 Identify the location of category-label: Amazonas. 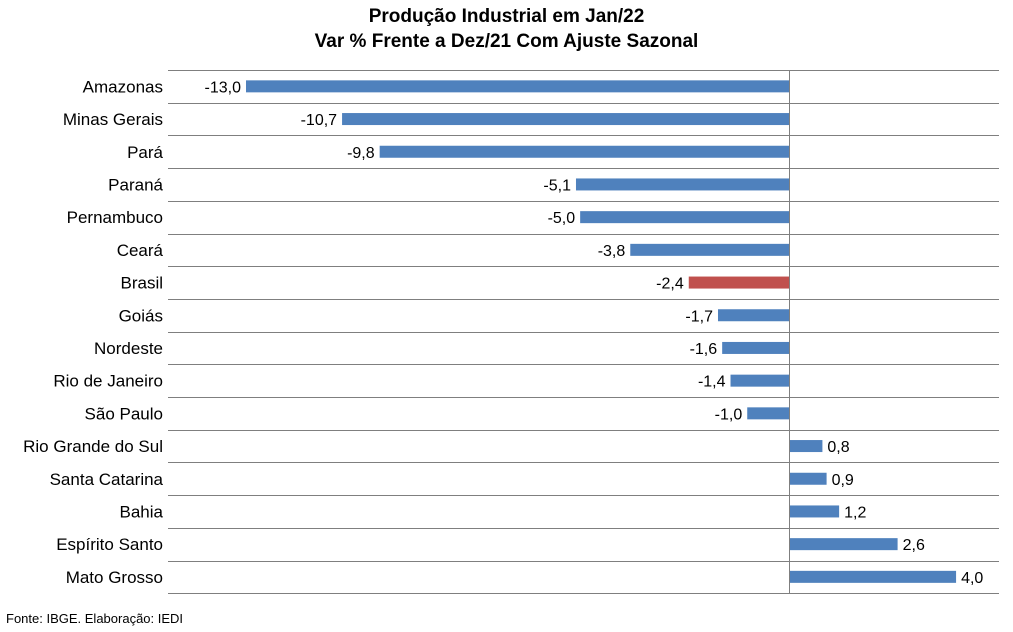
(123, 86).